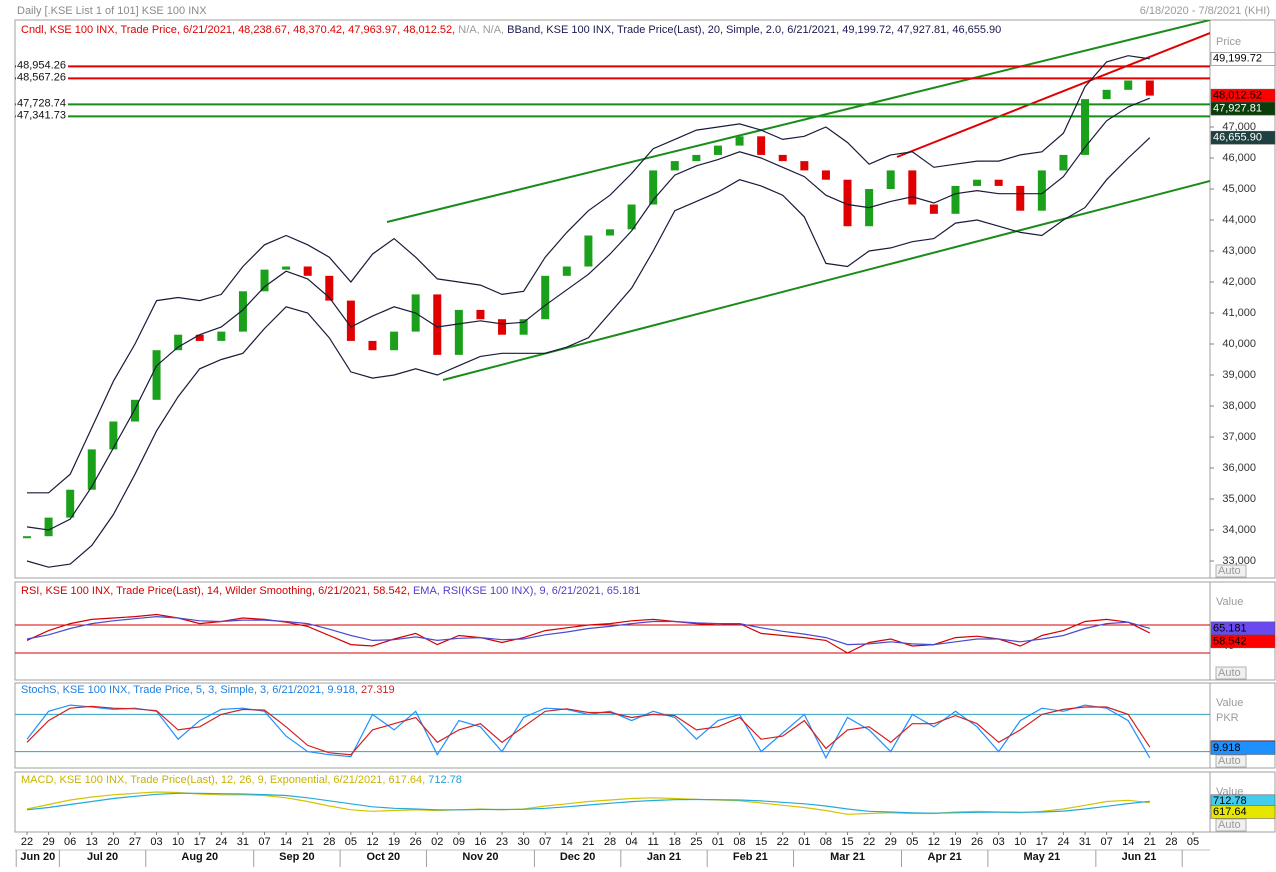  Describe the element at coordinates (955, 842) in the screenshot. I see `x-tick-label: 19` at that location.